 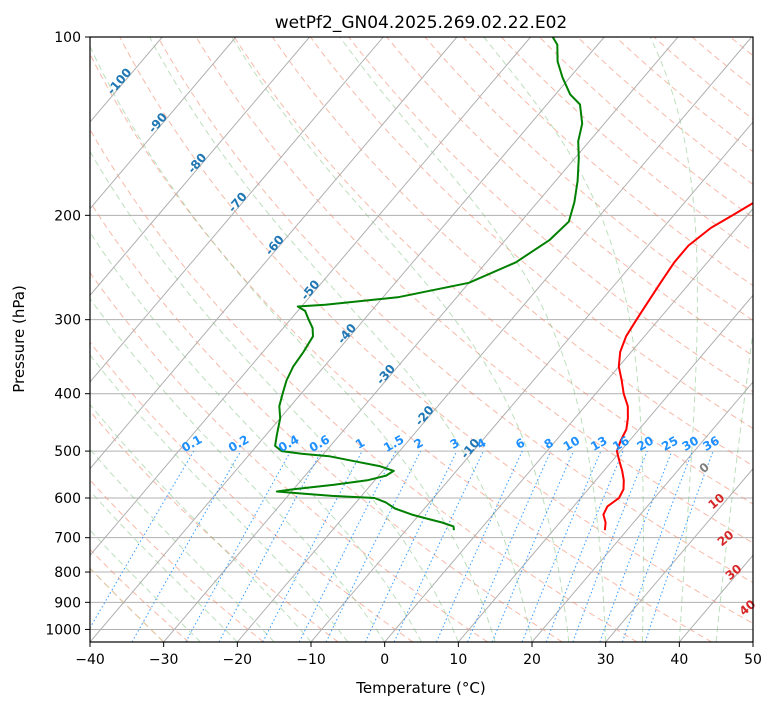 What do you see at coordinates (67, 216) in the screenshot?
I see `y-tick-label: 200` at bounding box center [67, 216].